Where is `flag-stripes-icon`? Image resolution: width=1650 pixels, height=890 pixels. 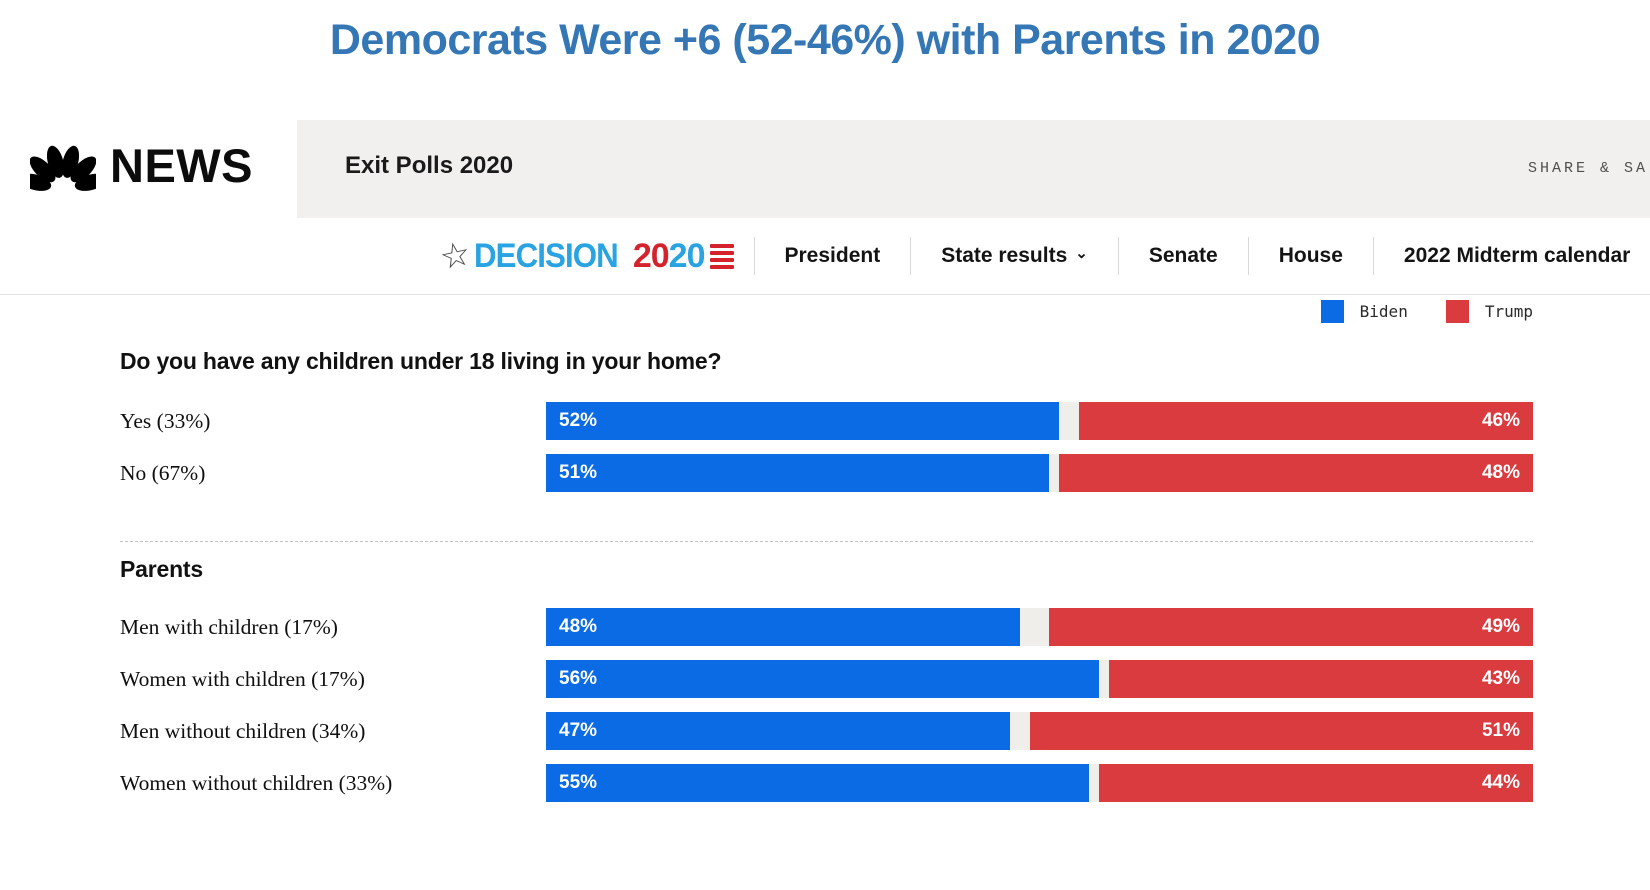 flag-stripes-icon is located at coordinates (721, 256).